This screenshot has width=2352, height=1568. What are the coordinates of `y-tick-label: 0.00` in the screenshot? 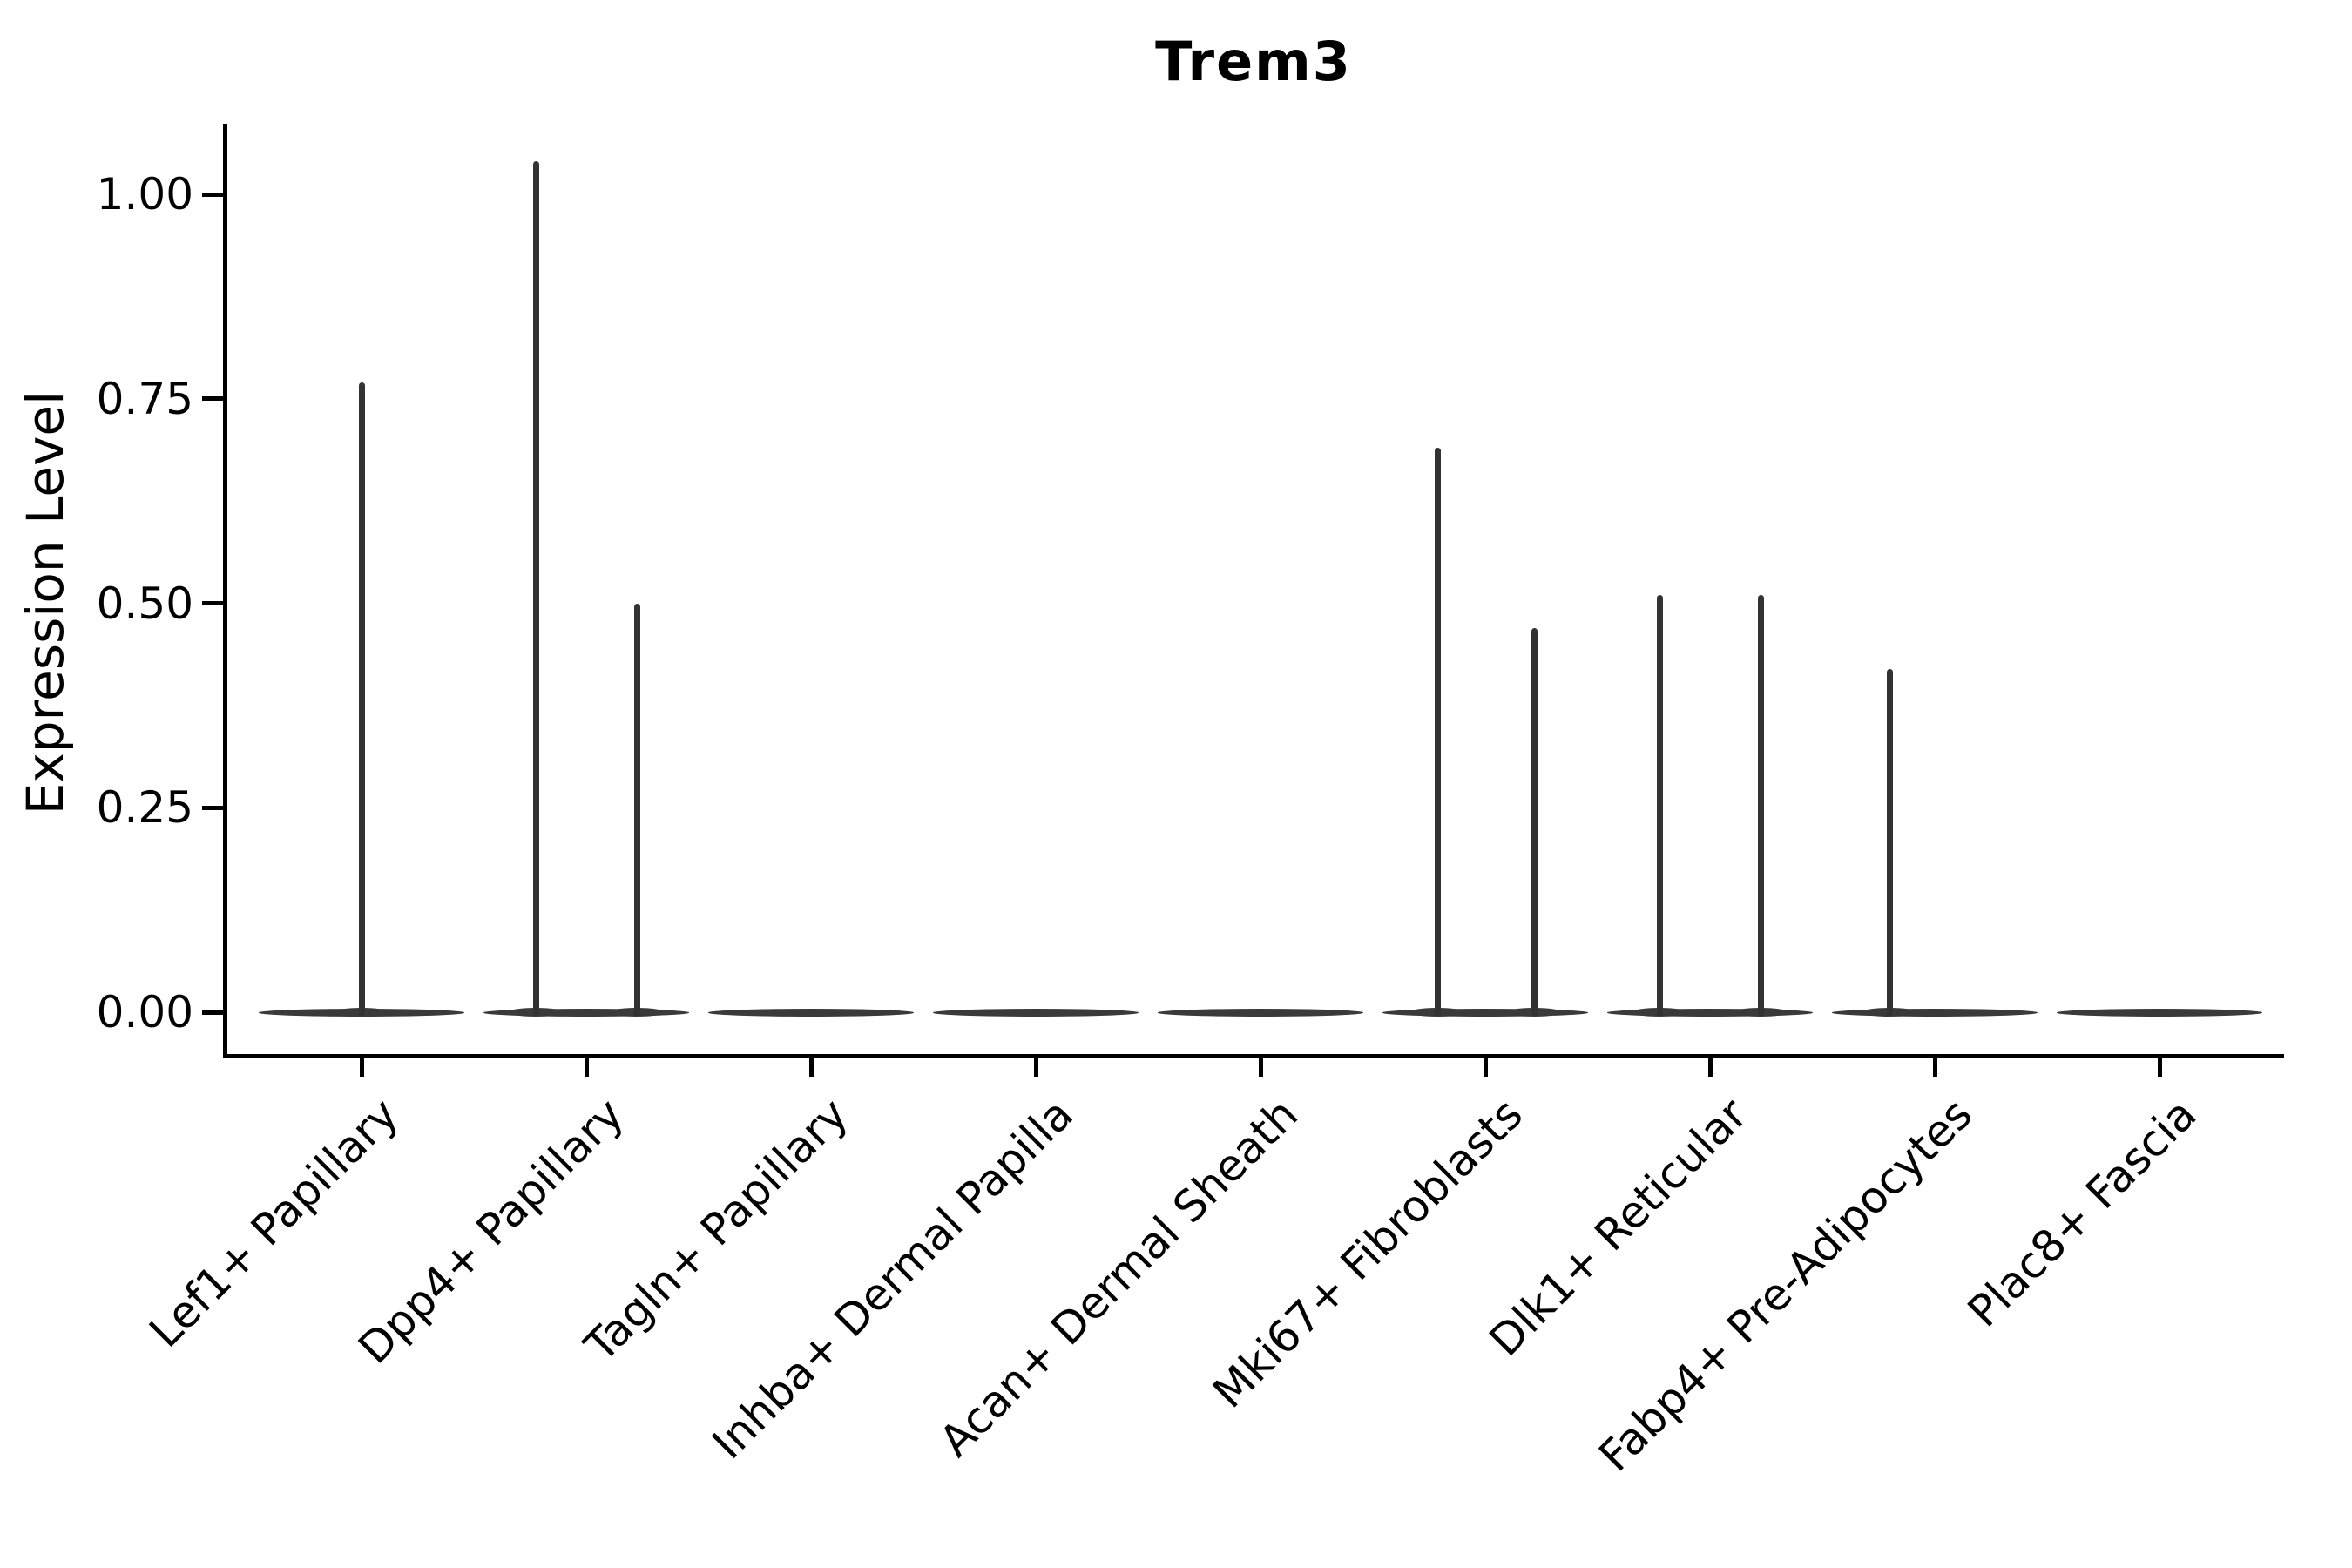 It's located at (145, 1012).